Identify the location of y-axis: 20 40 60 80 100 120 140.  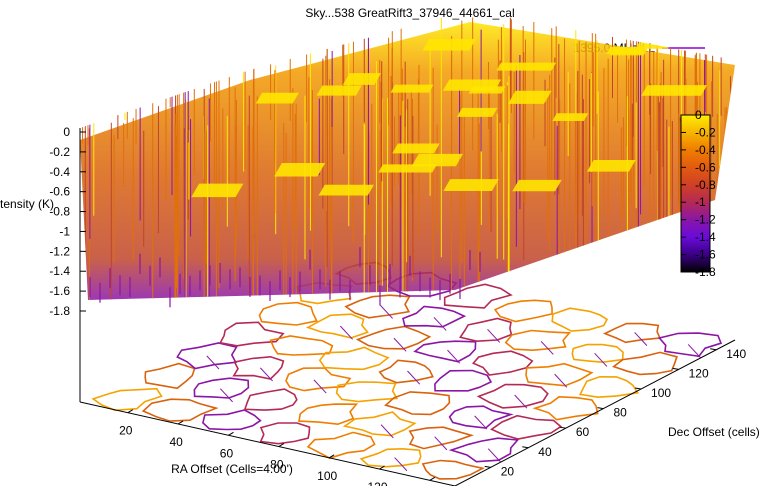
(600, 413).